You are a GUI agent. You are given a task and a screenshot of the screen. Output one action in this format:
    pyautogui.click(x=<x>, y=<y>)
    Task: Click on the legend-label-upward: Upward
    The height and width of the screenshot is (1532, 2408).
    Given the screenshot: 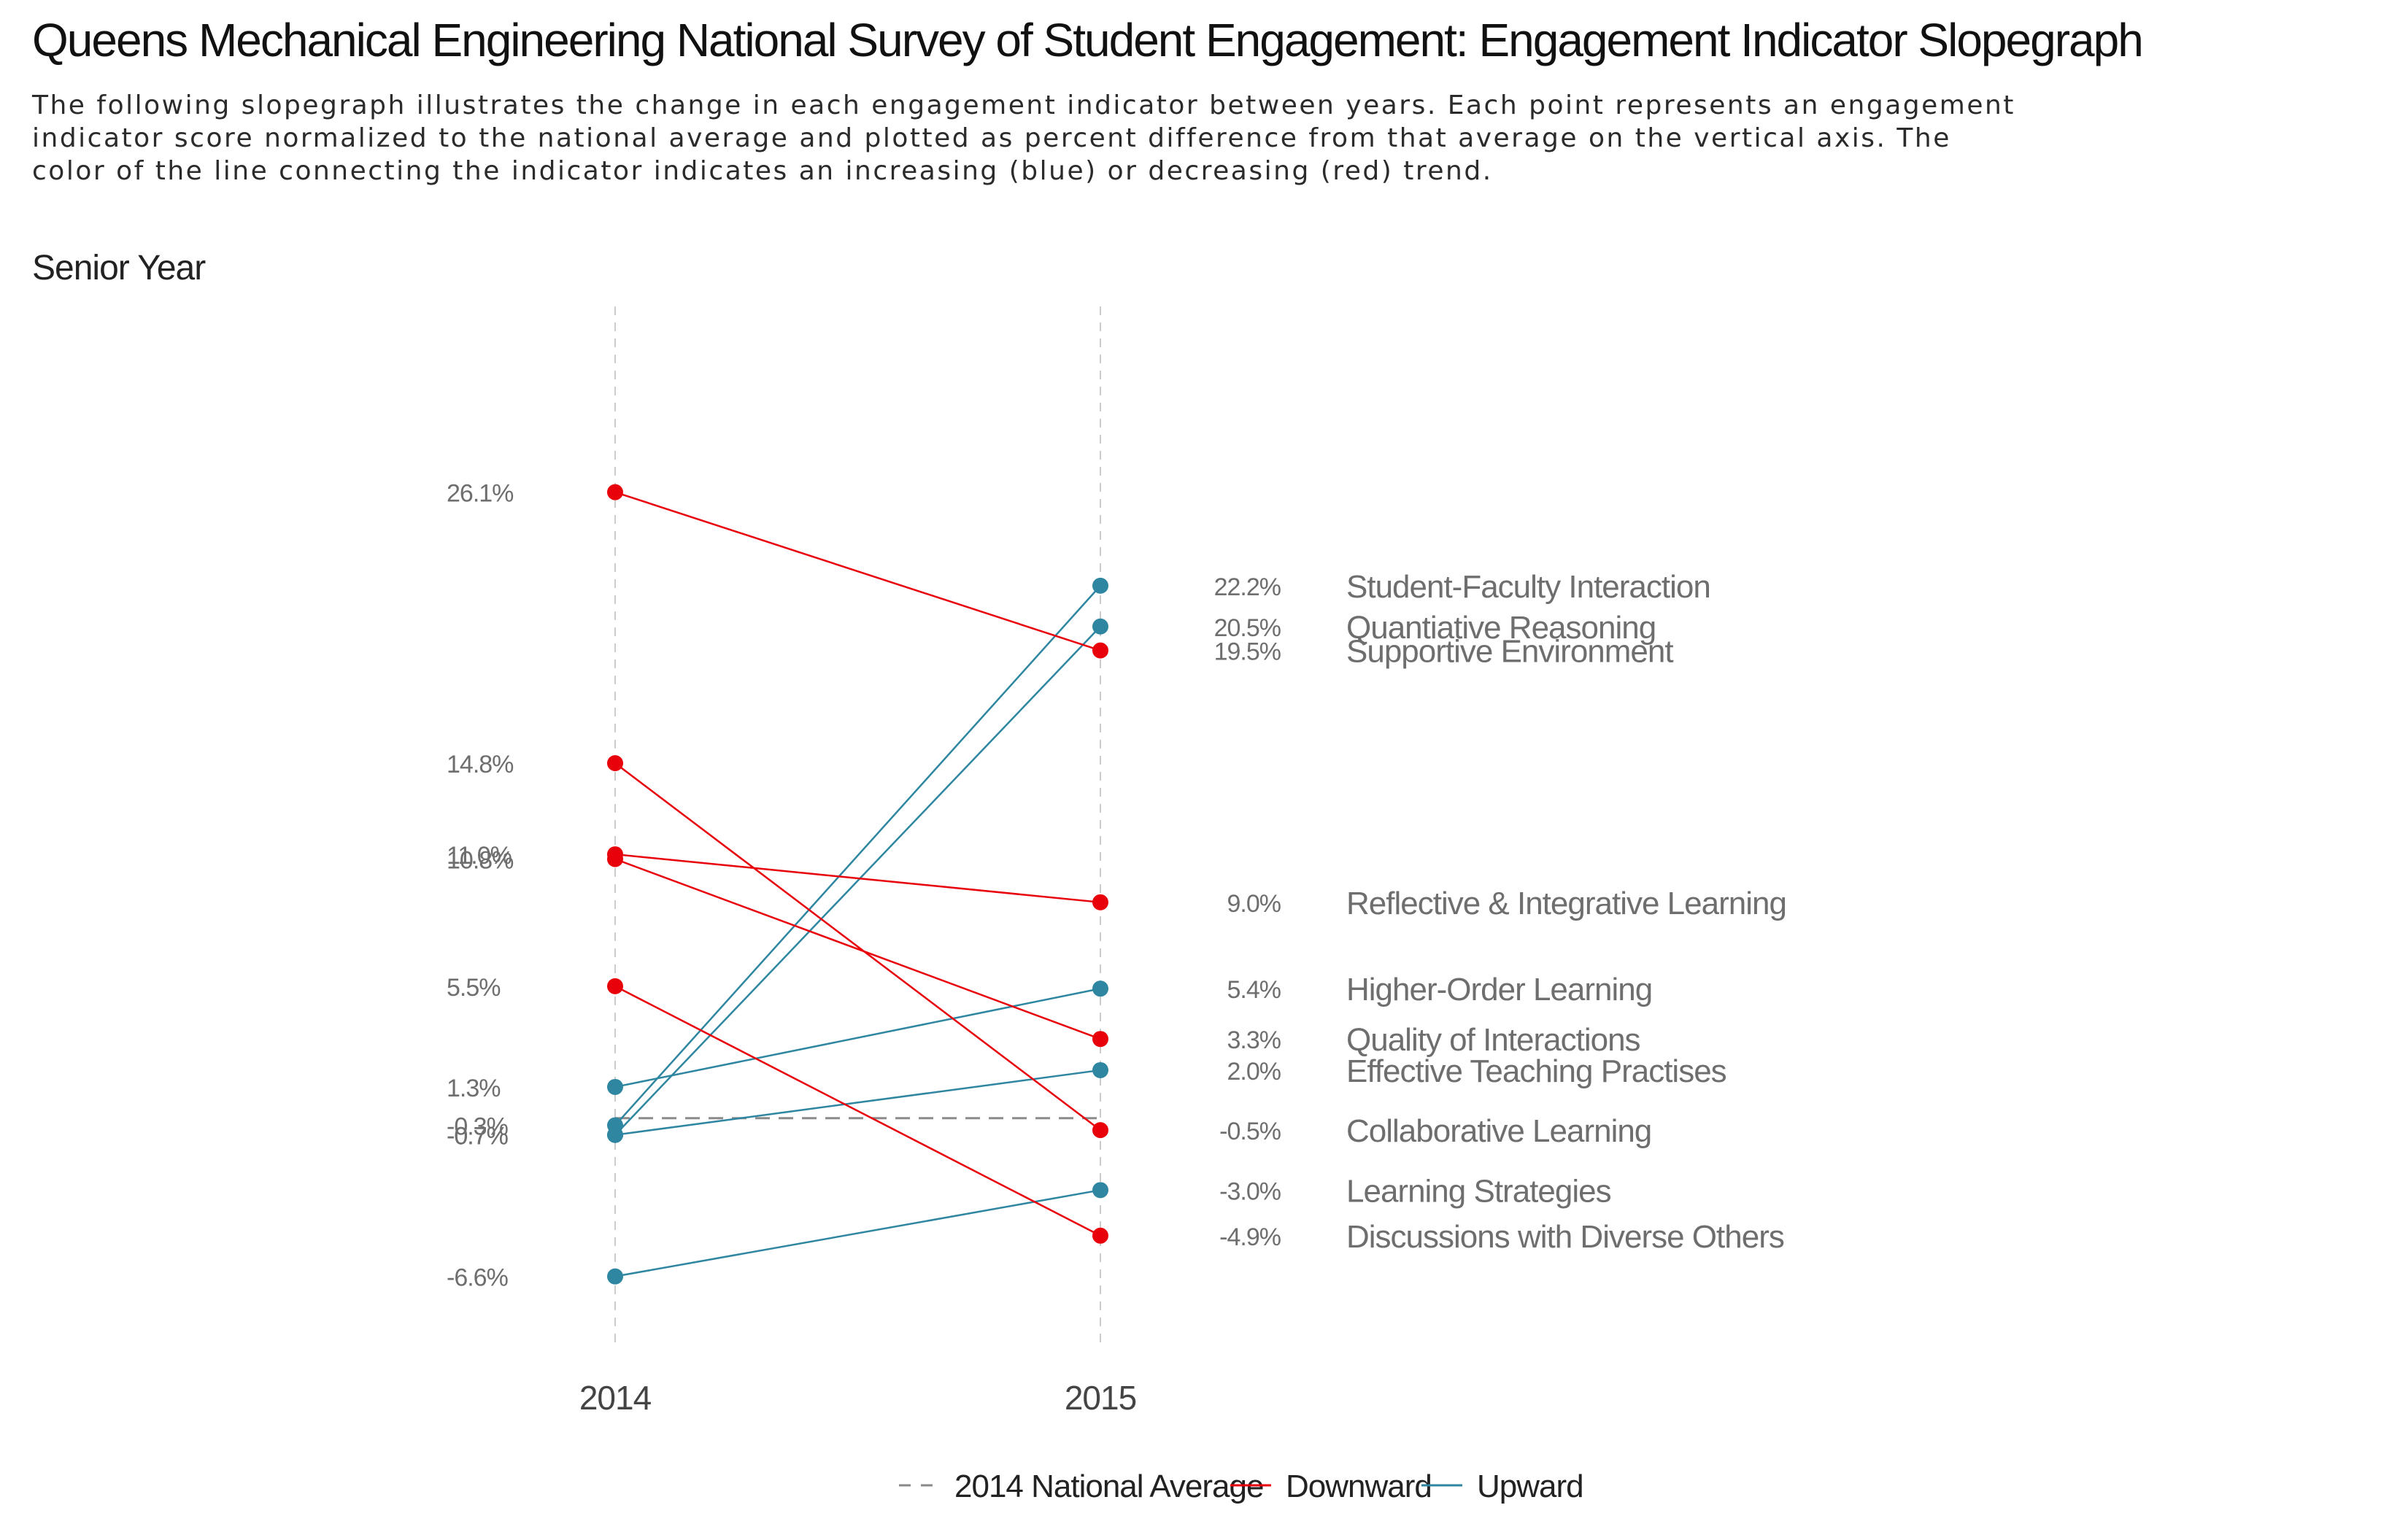 What is the action you would take?
    pyautogui.click(x=1530, y=1487)
    